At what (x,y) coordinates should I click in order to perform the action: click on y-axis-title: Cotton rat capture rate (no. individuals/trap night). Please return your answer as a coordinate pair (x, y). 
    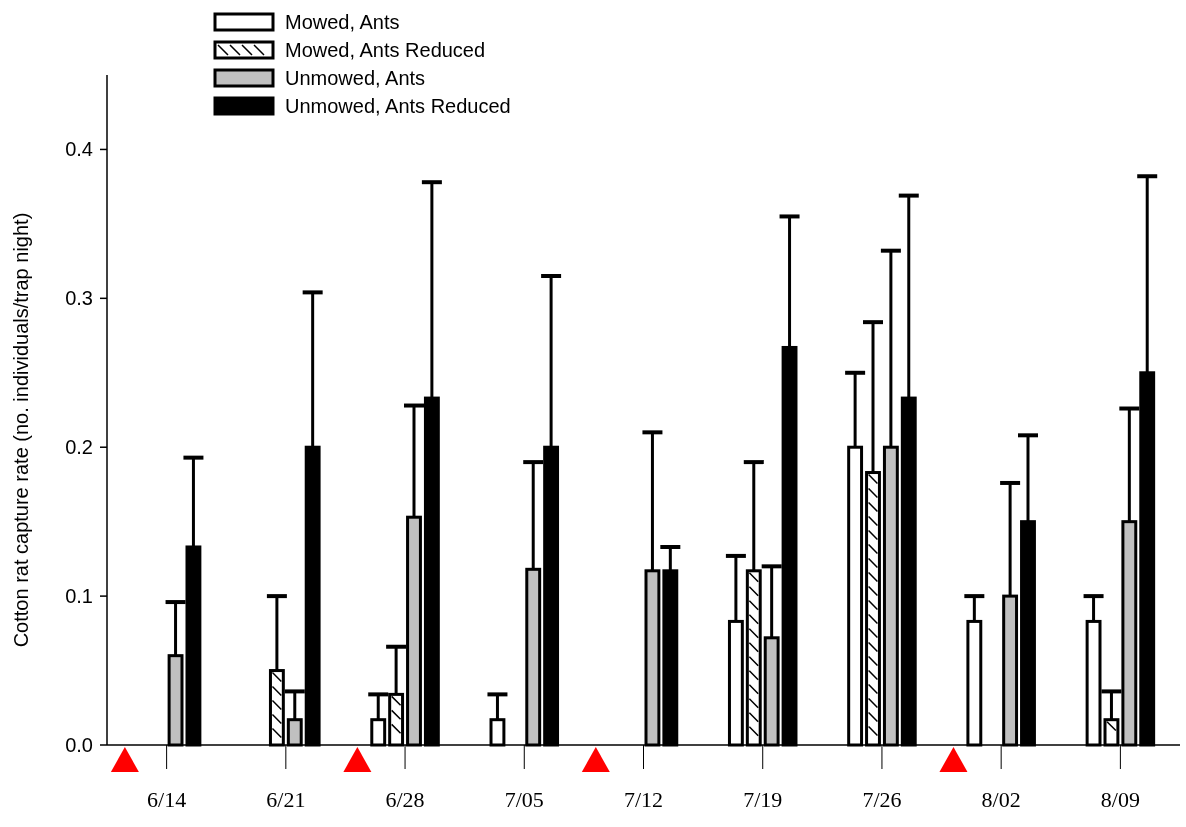
    Looking at the image, I should click on (21, 430).